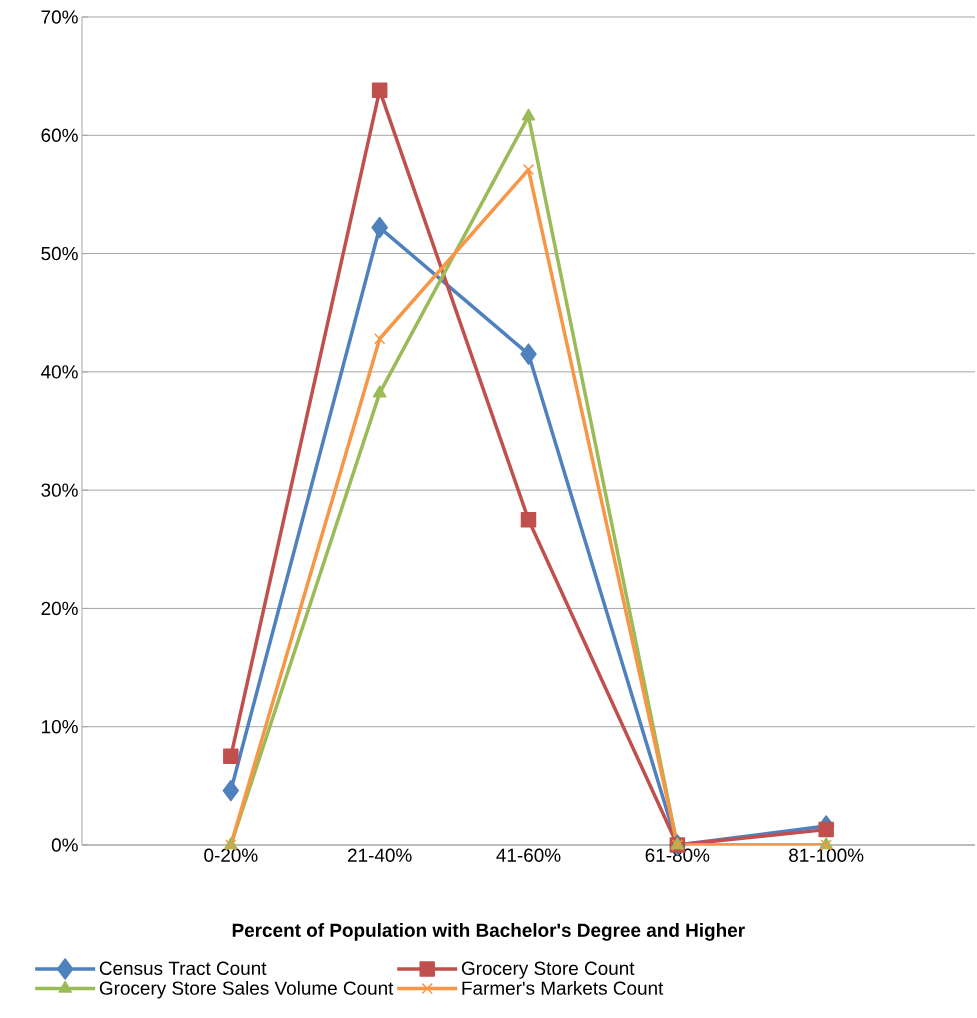  Describe the element at coordinates (246, 989) in the screenshot. I see `legend-label: Grocery Store Sales Volume Count` at that location.